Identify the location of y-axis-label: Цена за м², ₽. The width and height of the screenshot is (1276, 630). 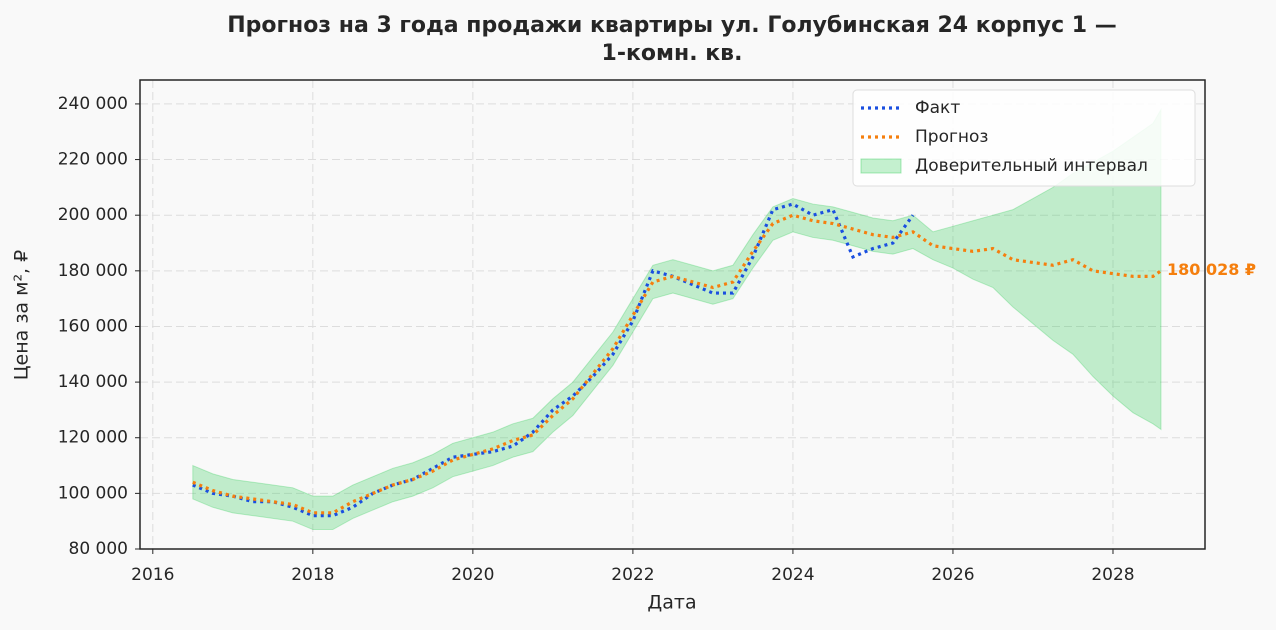
(22, 315).